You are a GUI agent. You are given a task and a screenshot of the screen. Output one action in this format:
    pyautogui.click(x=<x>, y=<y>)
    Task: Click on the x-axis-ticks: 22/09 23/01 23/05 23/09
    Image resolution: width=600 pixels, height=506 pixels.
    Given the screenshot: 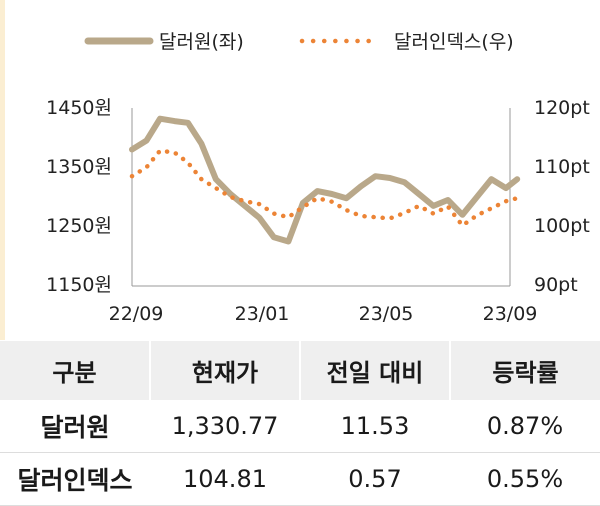 What is the action you would take?
    pyautogui.click(x=323, y=314)
    